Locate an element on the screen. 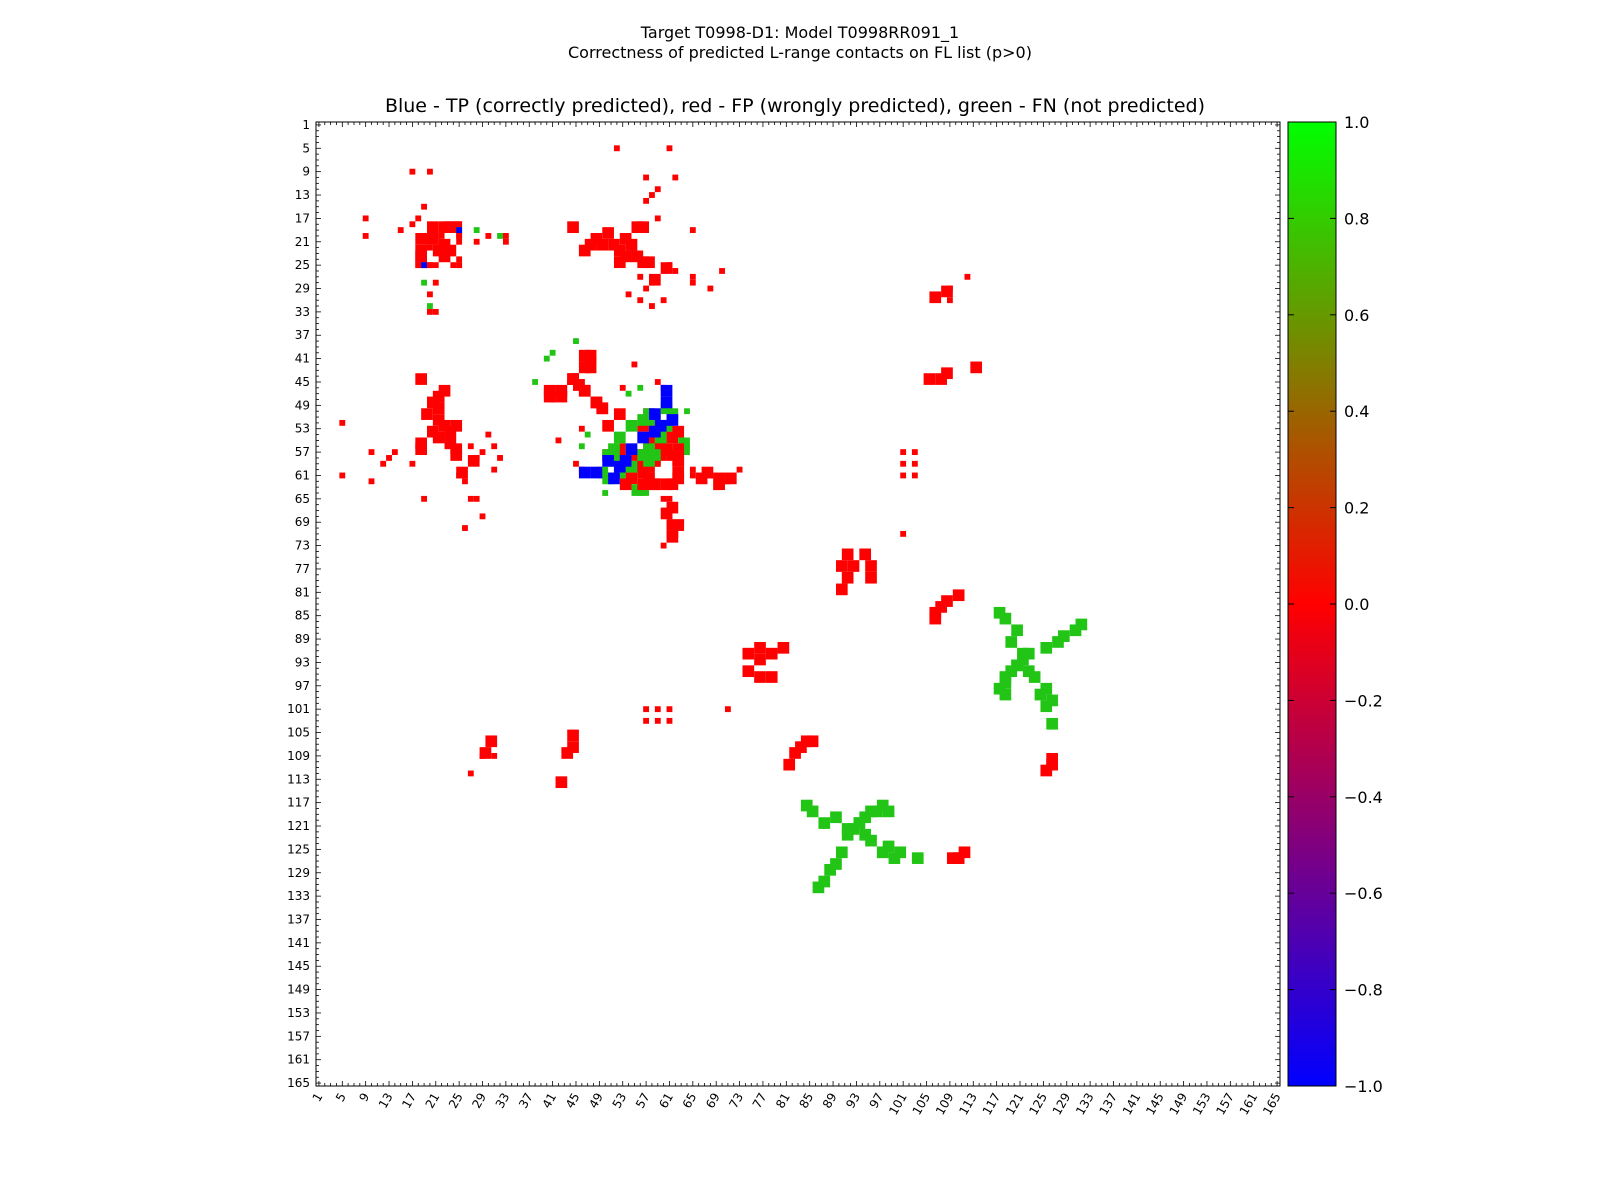 The width and height of the screenshot is (1600, 1200). x-tick-label: 149 is located at coordinates (1179, 1104).